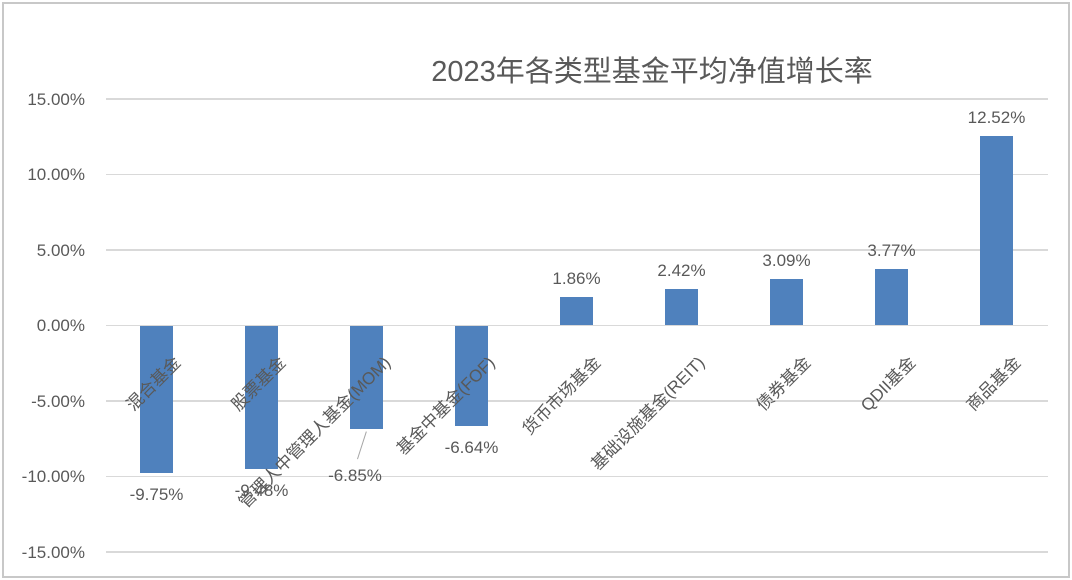 The image size is (1072, 580). Describe the element at coordinates (355, 475) in the screenshot. I see `bar-value-label: -6.85%` at that location.